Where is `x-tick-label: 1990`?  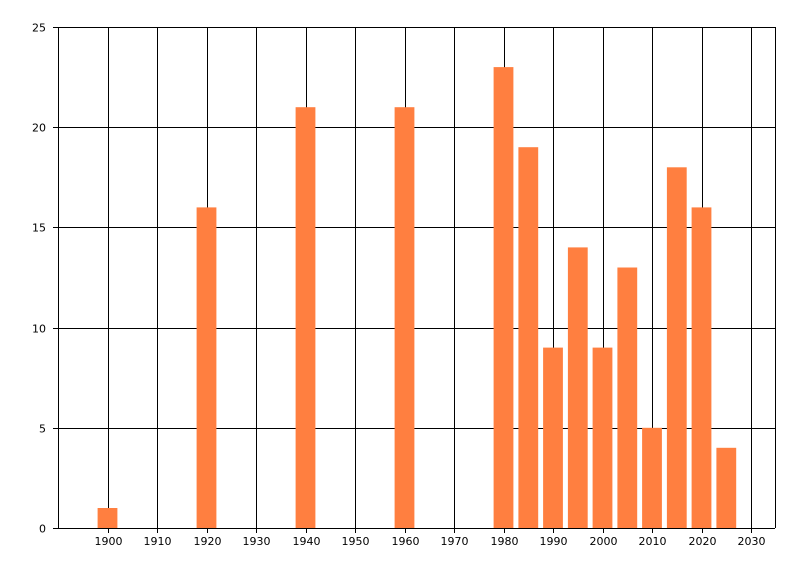
x-tick-label: 1990 is located at coordinates (554, 541).